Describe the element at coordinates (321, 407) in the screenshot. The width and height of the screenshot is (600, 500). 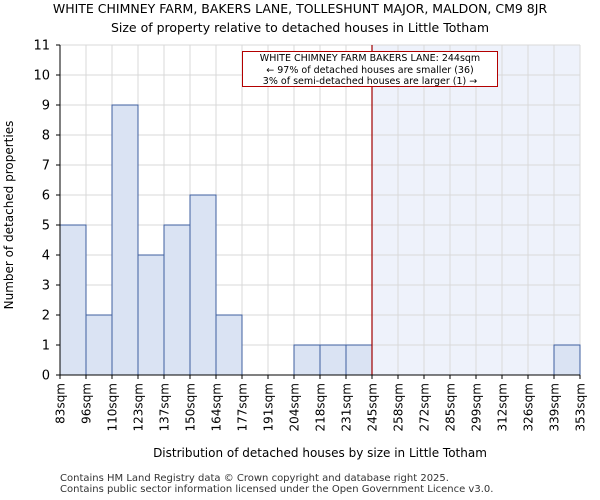
I see `x-tick-label: 218sqm` at that location.